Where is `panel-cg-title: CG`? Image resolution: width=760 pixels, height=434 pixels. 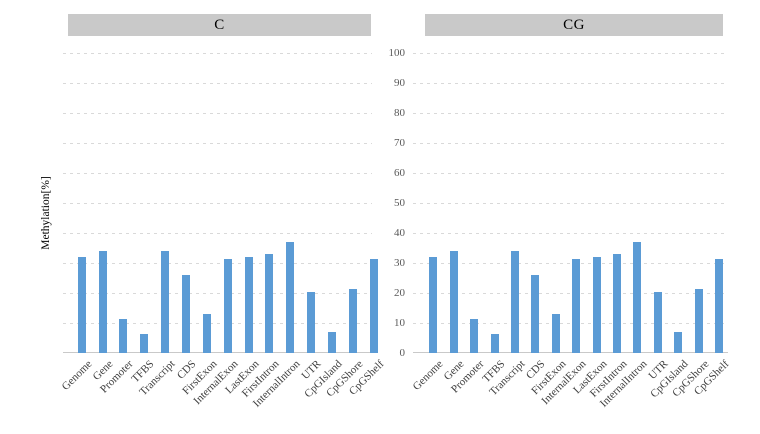
panel-cg-title: CG is located at coordinates (574, 24).